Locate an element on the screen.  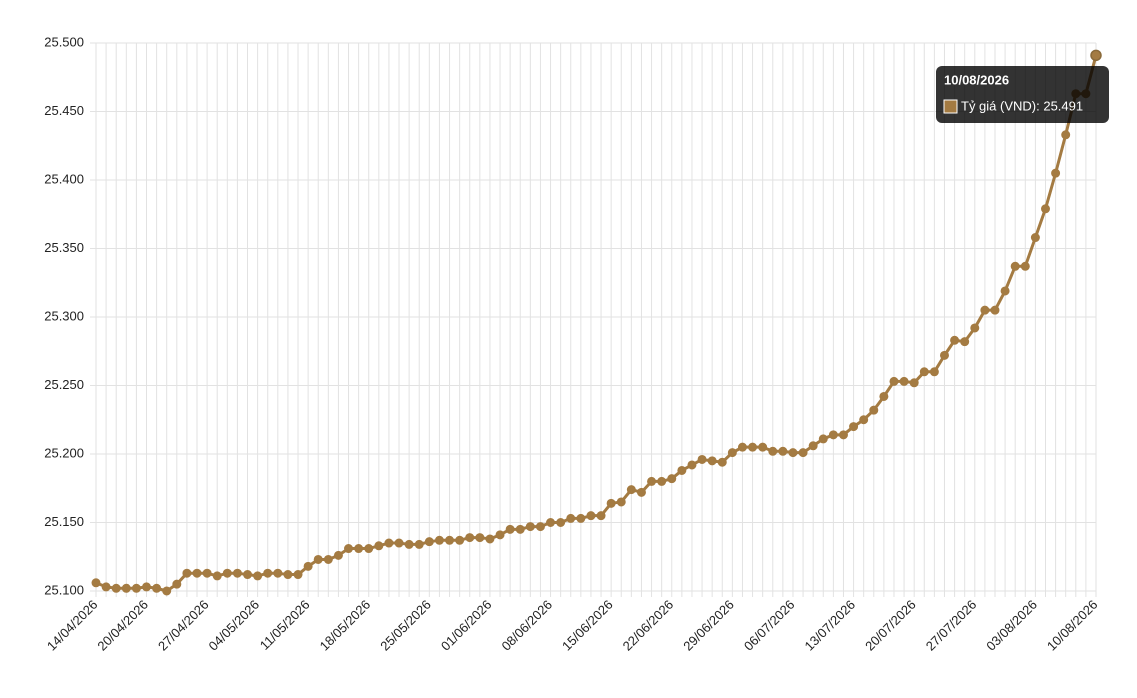
y-tick-label: 25.250 is located at coordinates (64, 384).